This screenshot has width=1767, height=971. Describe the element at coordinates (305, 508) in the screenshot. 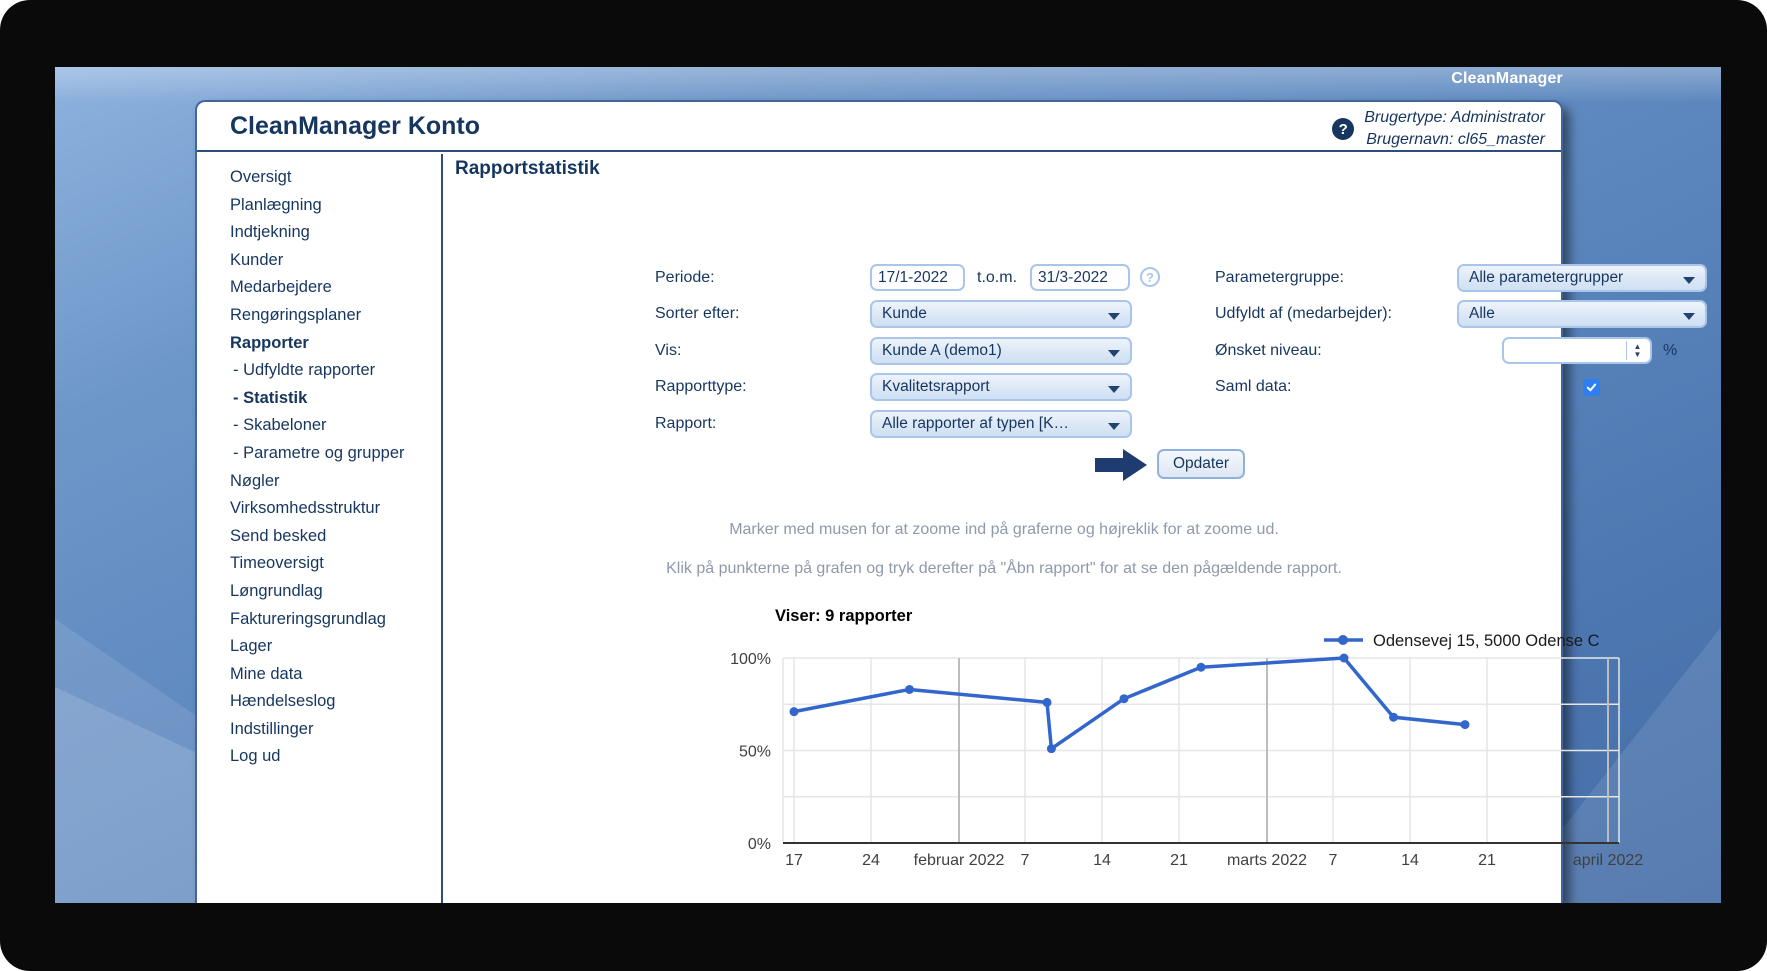

I see `sidebar-item-virksomhedsstruktur: Virksomhedsstruktur` at that location.